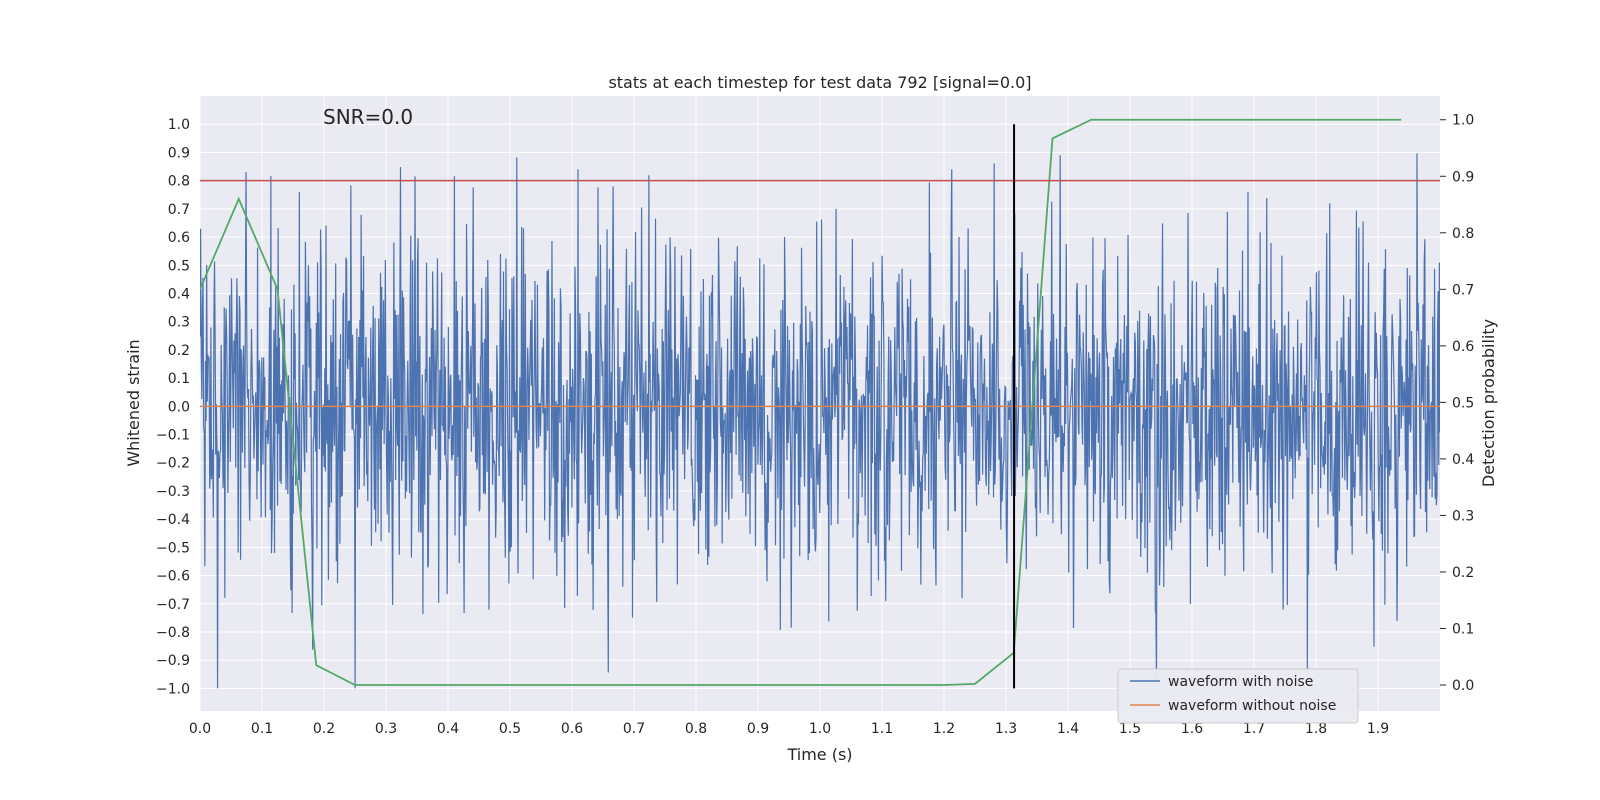 Image resolution: width=1600 pixels, height=800 pixels. Describe the element at coordinates (1488, 403) in the screenshot. I see `y2-axis-label: Detection probability` at that location.